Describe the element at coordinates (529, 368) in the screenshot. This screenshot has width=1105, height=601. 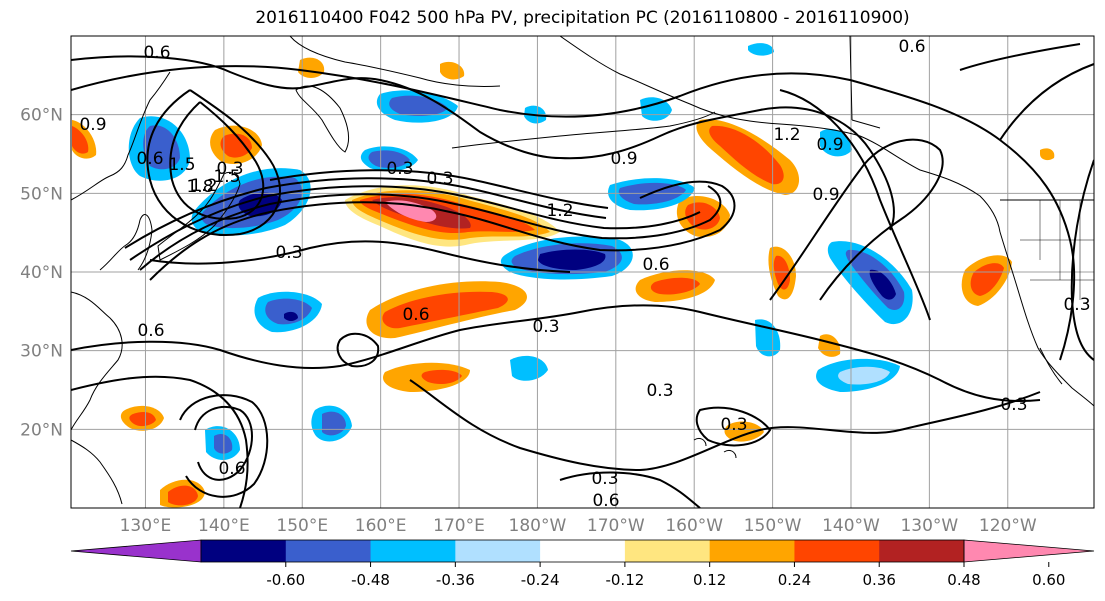
I see `precip-negative-central-s` at that location.